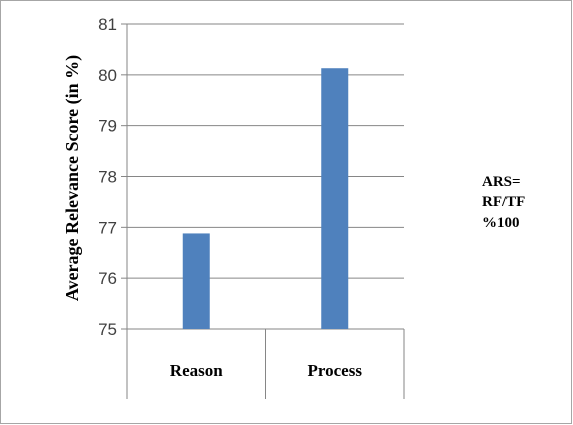  Describe the element at coordinates (196, 370) in the screenshot. I see `category-label: Reason` at that location.